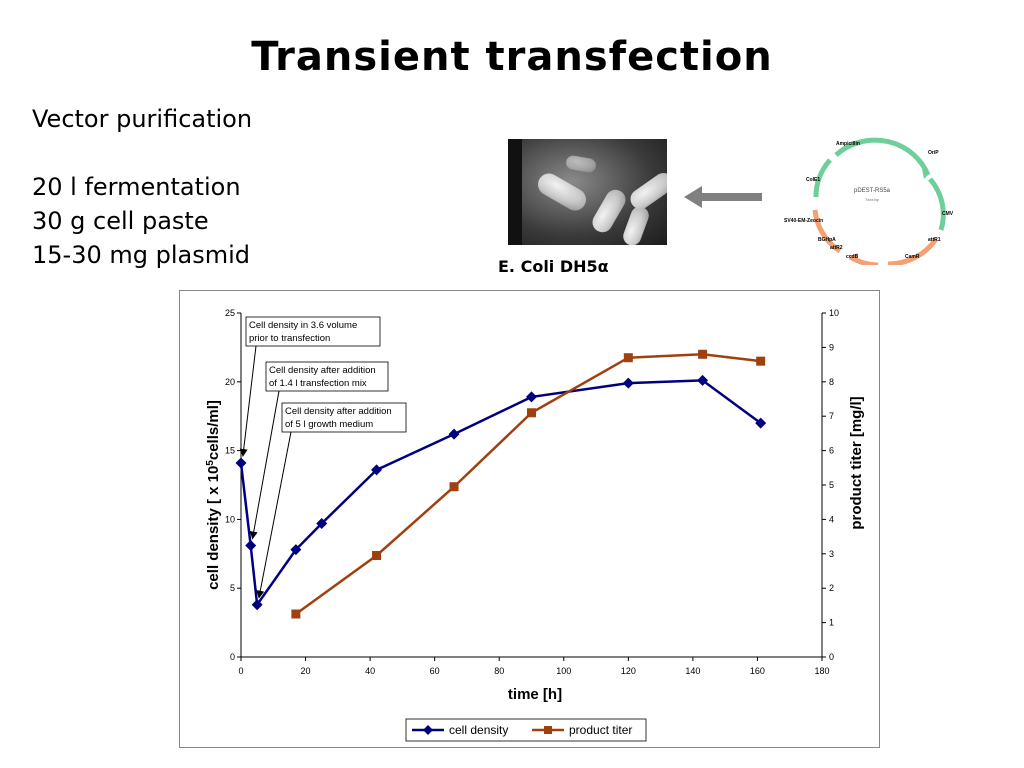  What do you see at coordinates (831, 347) in the screenshot?
I see `y-right-tick-label: 9` at bounding box center [831, 347].